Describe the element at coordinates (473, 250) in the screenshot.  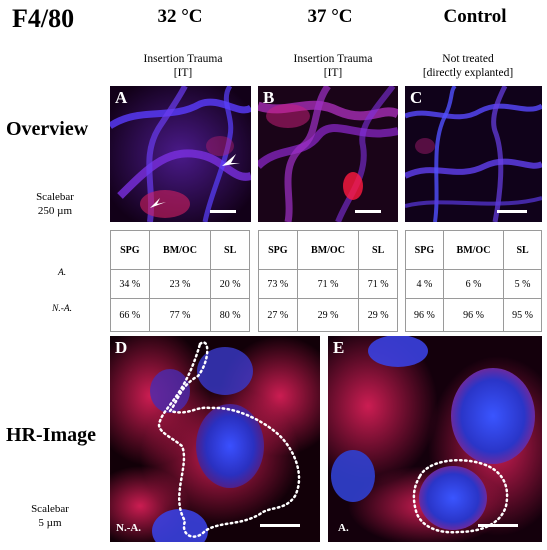
I see `table-c-header-bmoc: BM/OC` at that location.